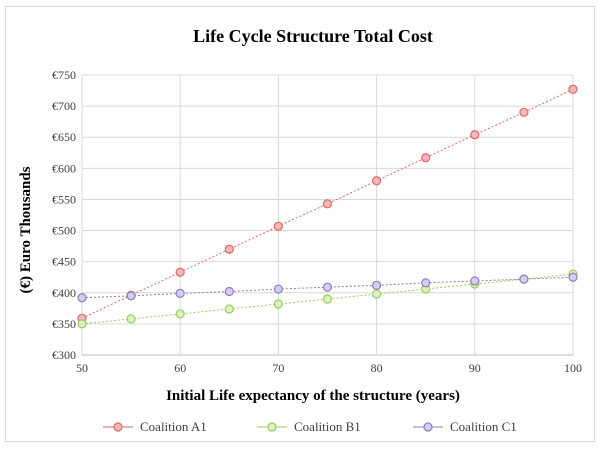 The image size is (600, 449). Describe the element at coordinates (64, 262) in the screenshot. I see `y-tick-label: €450` at that location.